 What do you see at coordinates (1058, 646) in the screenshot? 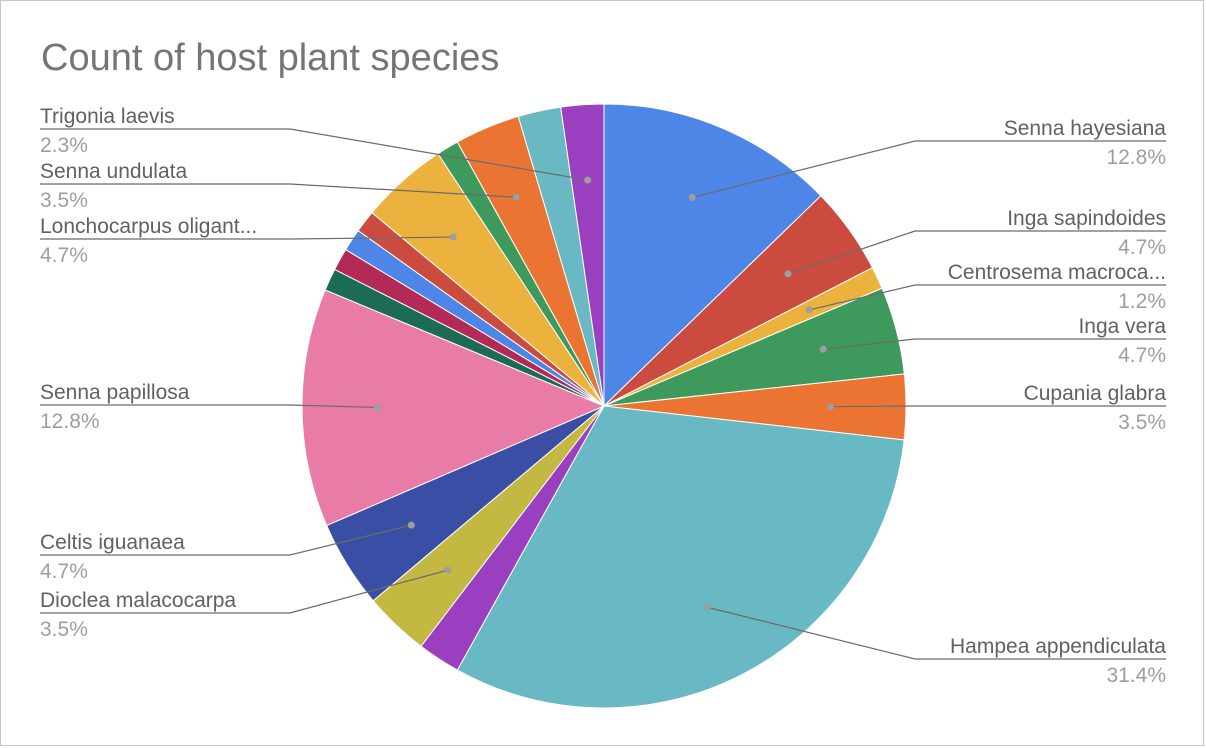
I see `slice-label: Hampea appendiculata` at bounding box center [1058, 646].